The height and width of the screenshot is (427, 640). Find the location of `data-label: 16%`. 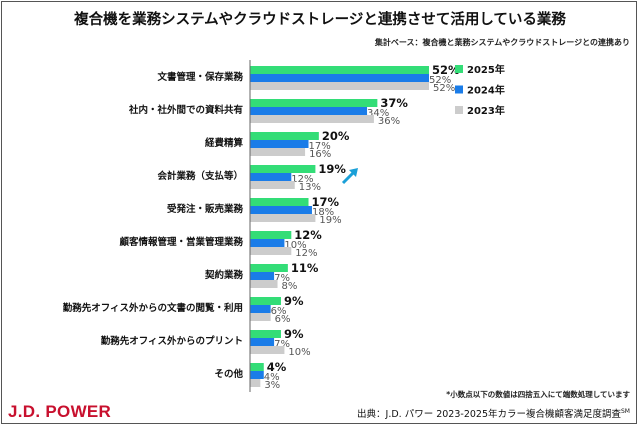

data-label: 16% is located at coordinates (320, 154).